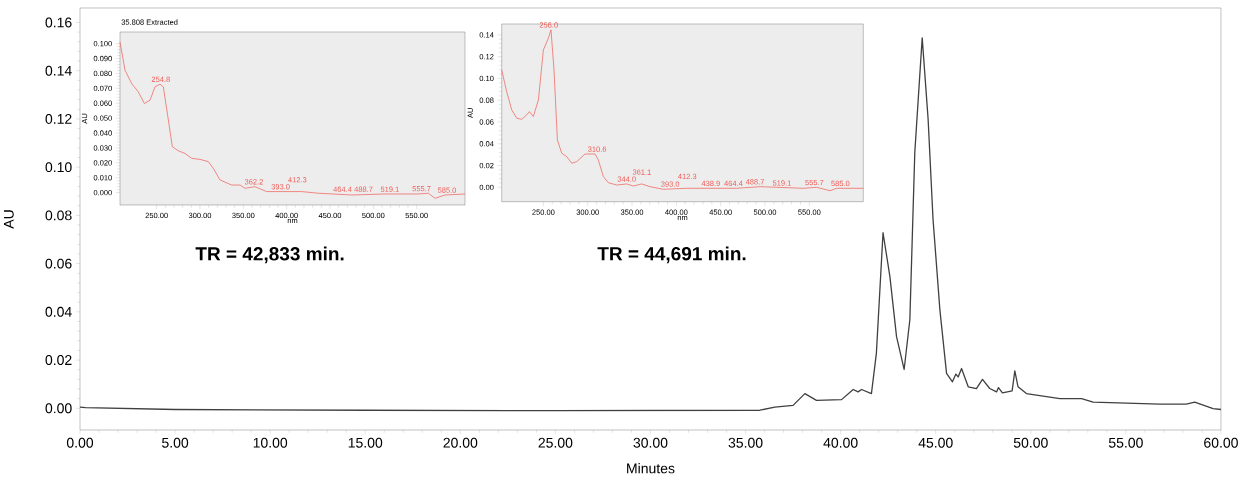  What do you see at coordinates (58, 70) in the screenshot?
I see `y-tick-label: 0.14` at bounding box center [58, 70].